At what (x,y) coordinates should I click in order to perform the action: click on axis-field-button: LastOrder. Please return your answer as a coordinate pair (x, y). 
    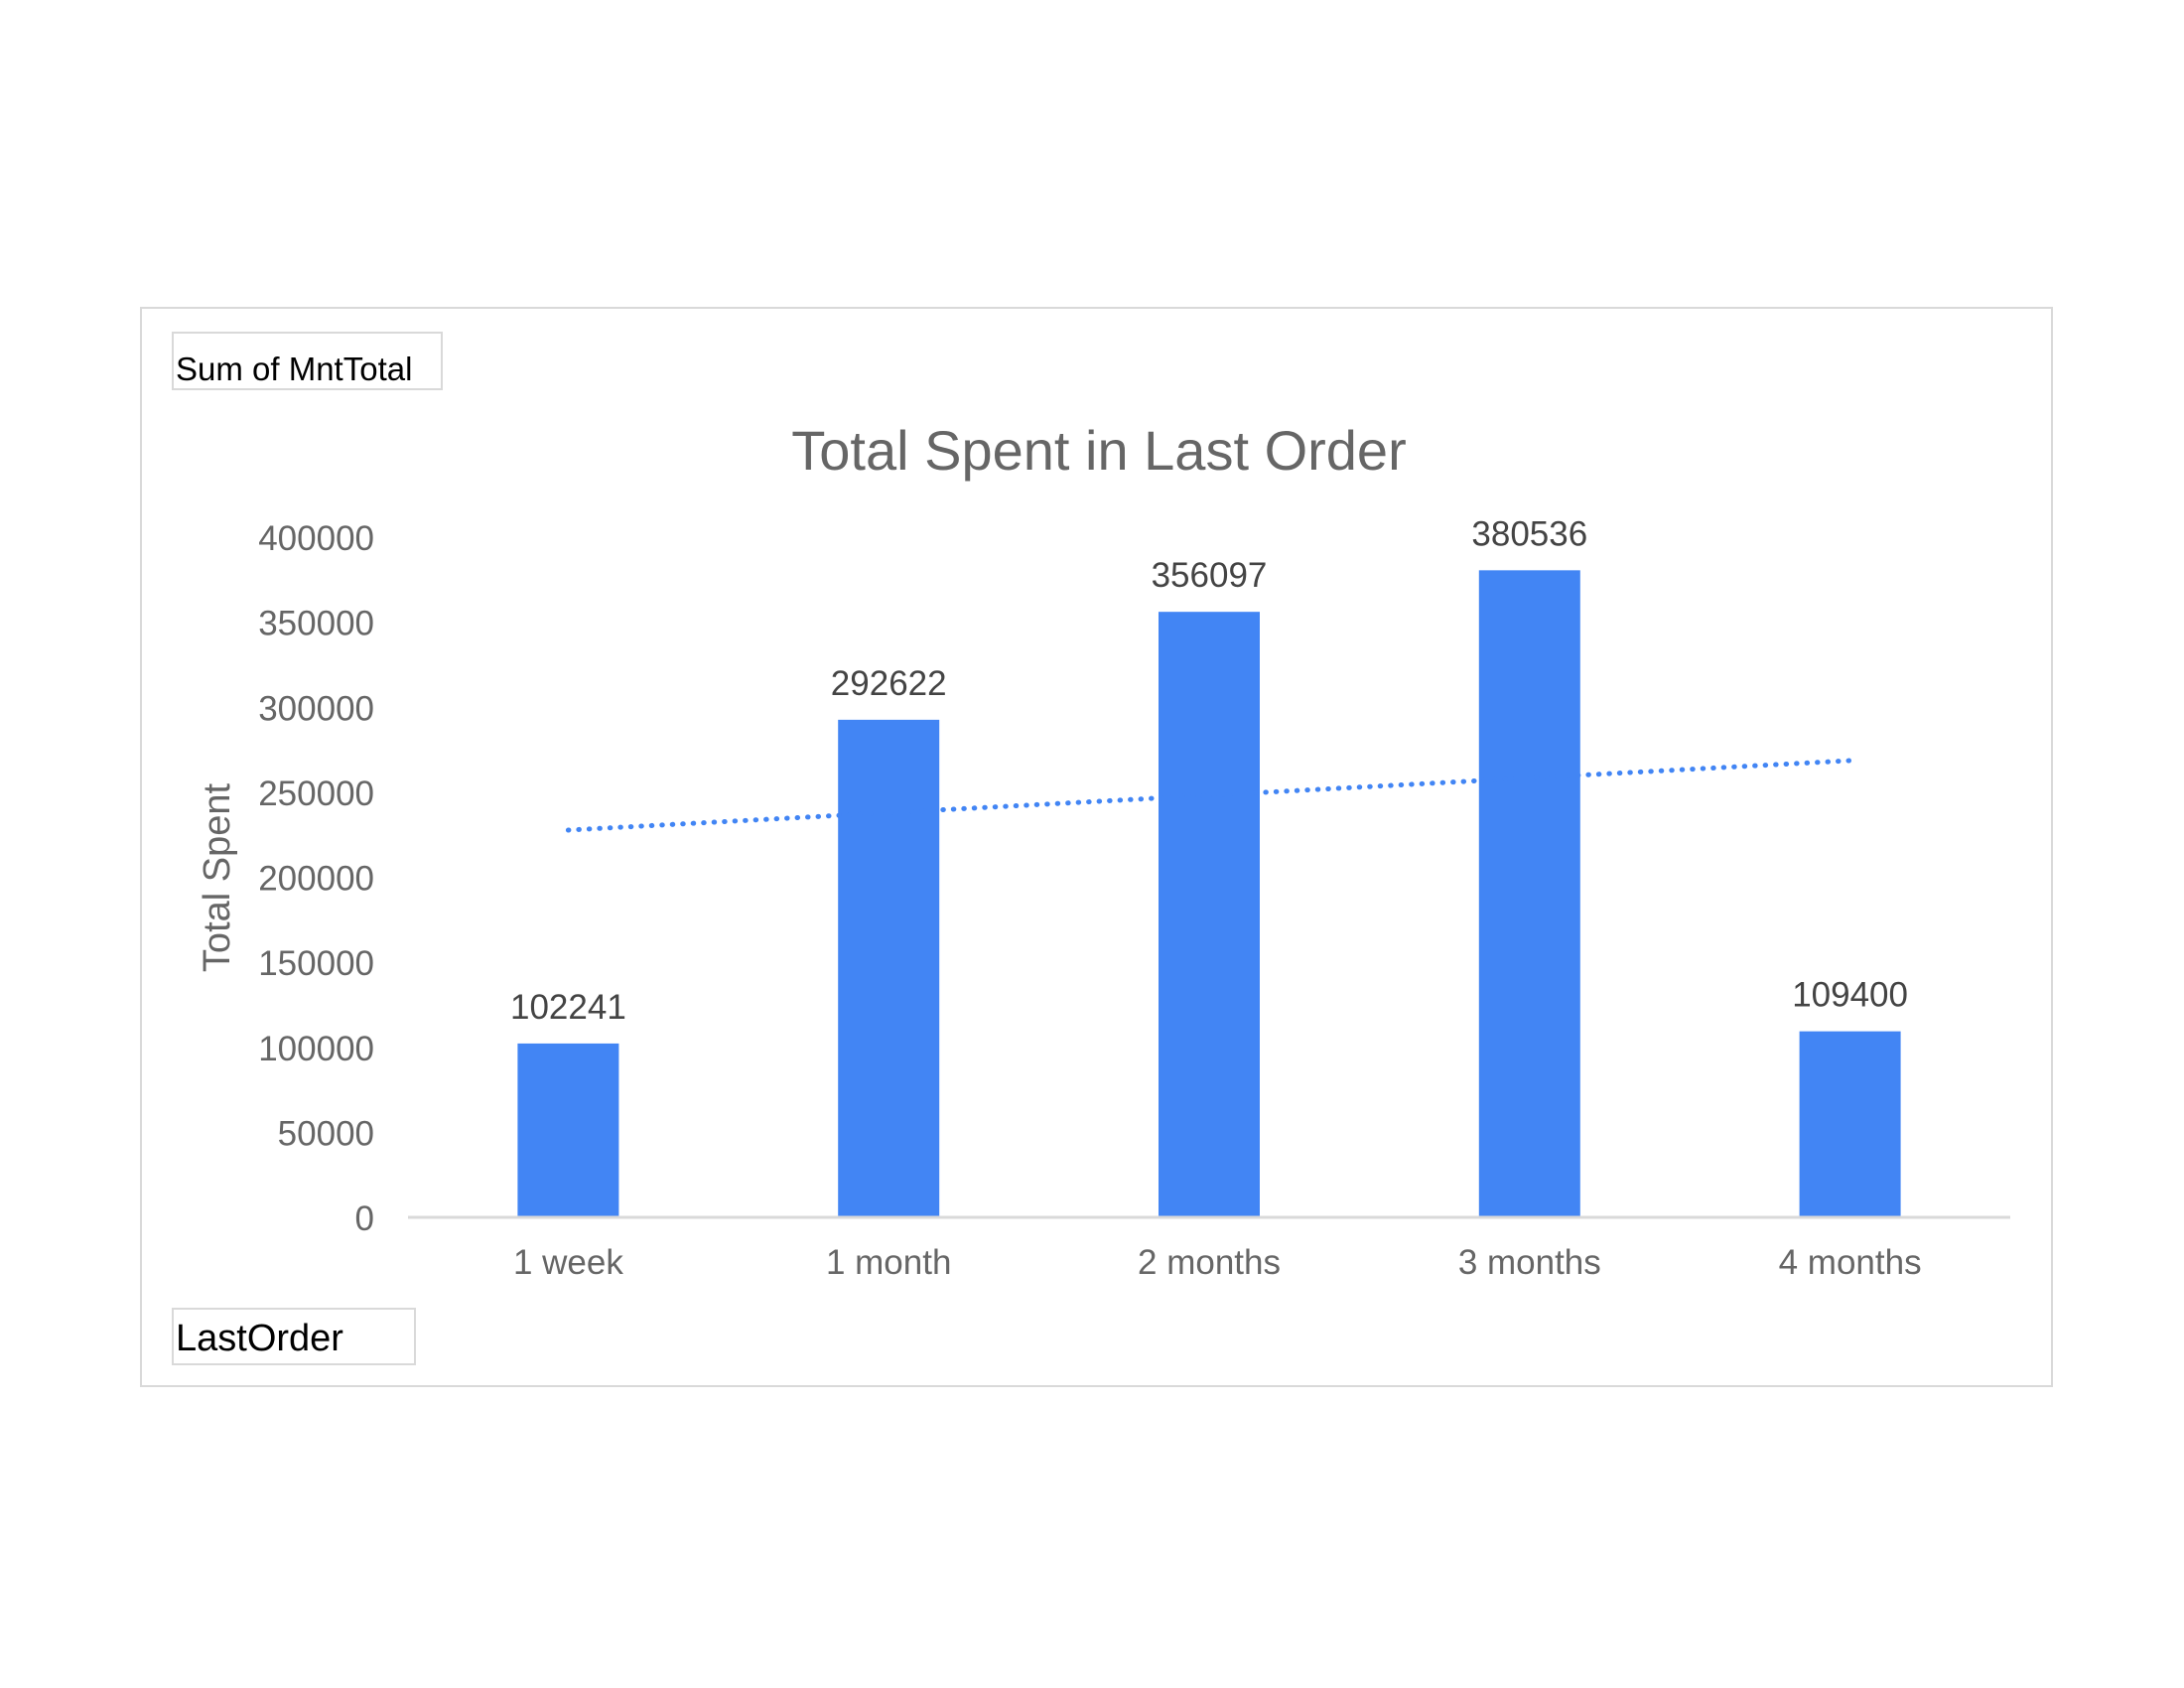
    Looking at the image, I should click on (294, 1336).